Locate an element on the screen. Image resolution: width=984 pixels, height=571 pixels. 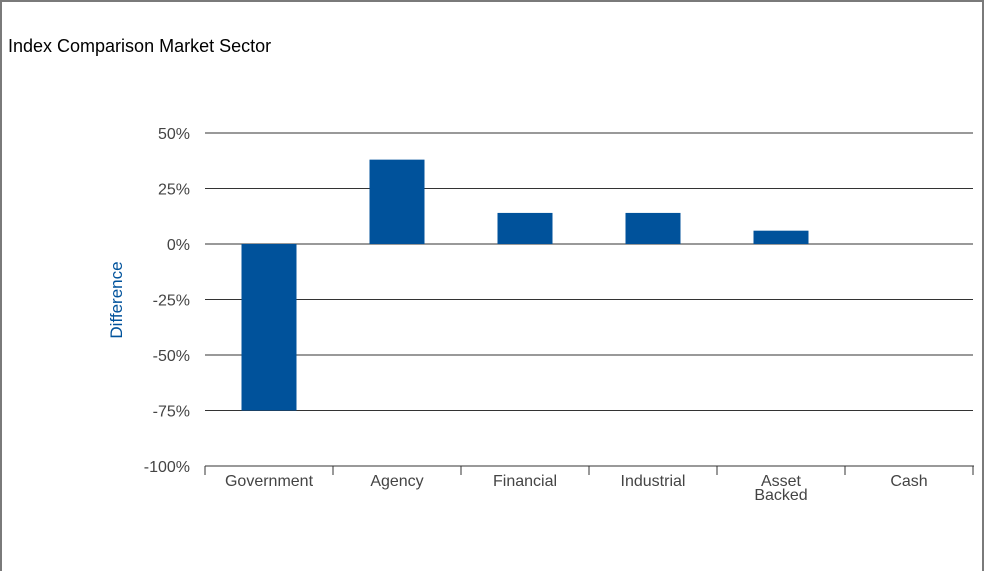
bar-asset-backed is located at coordinates (781, 237).